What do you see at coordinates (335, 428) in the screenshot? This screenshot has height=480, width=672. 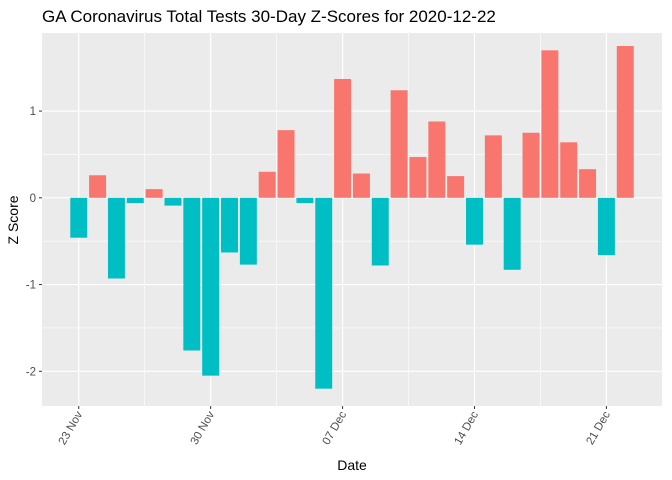 I see `x-tick-label: 07 Dec` at bounding box center [335, 428].